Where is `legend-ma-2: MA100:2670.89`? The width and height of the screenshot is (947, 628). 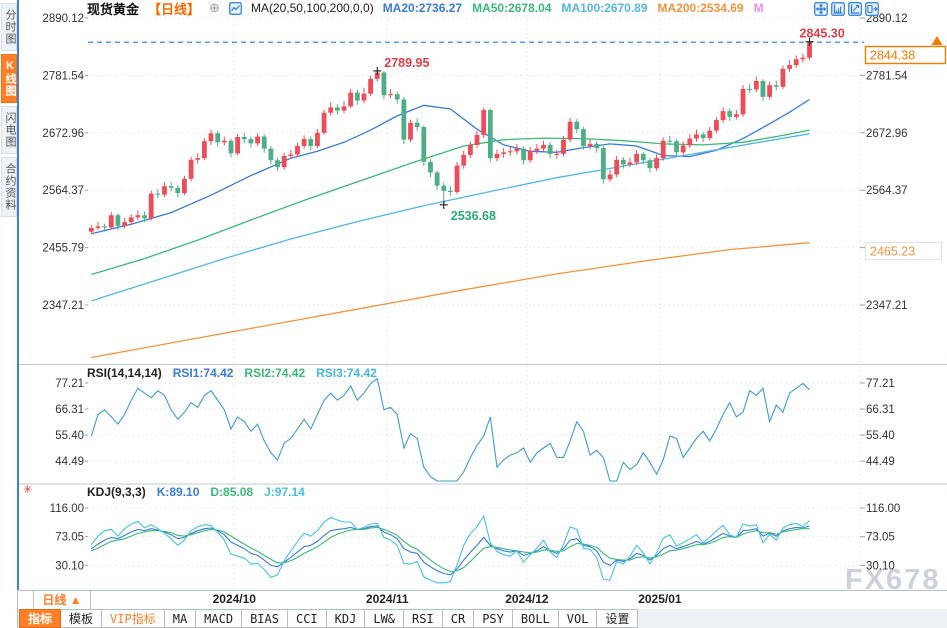 legend-ma-2: MA100:2670.89 is located at coordinates (604, 8).